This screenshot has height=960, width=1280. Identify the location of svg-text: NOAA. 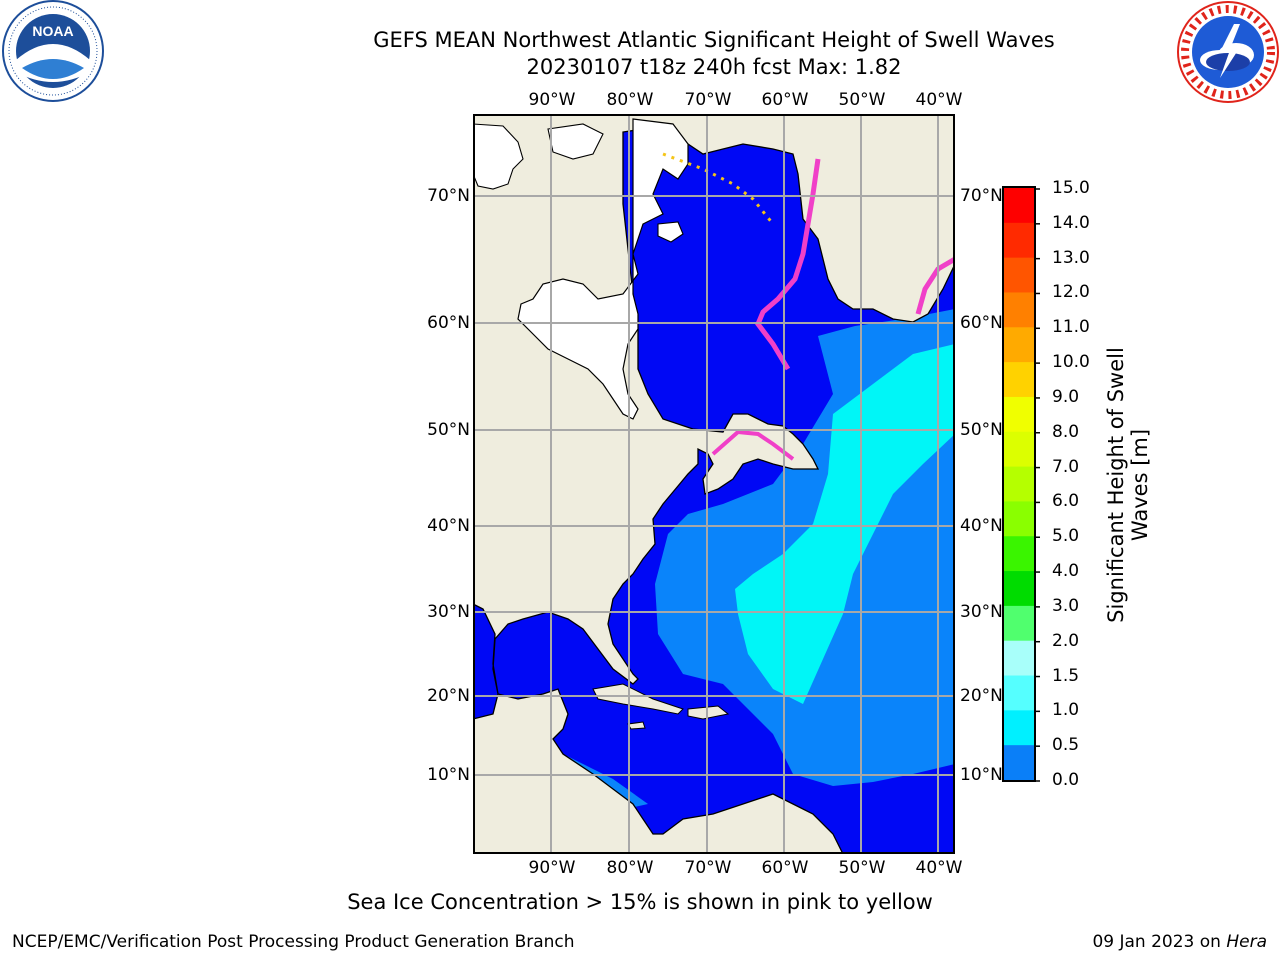
(52, 31).